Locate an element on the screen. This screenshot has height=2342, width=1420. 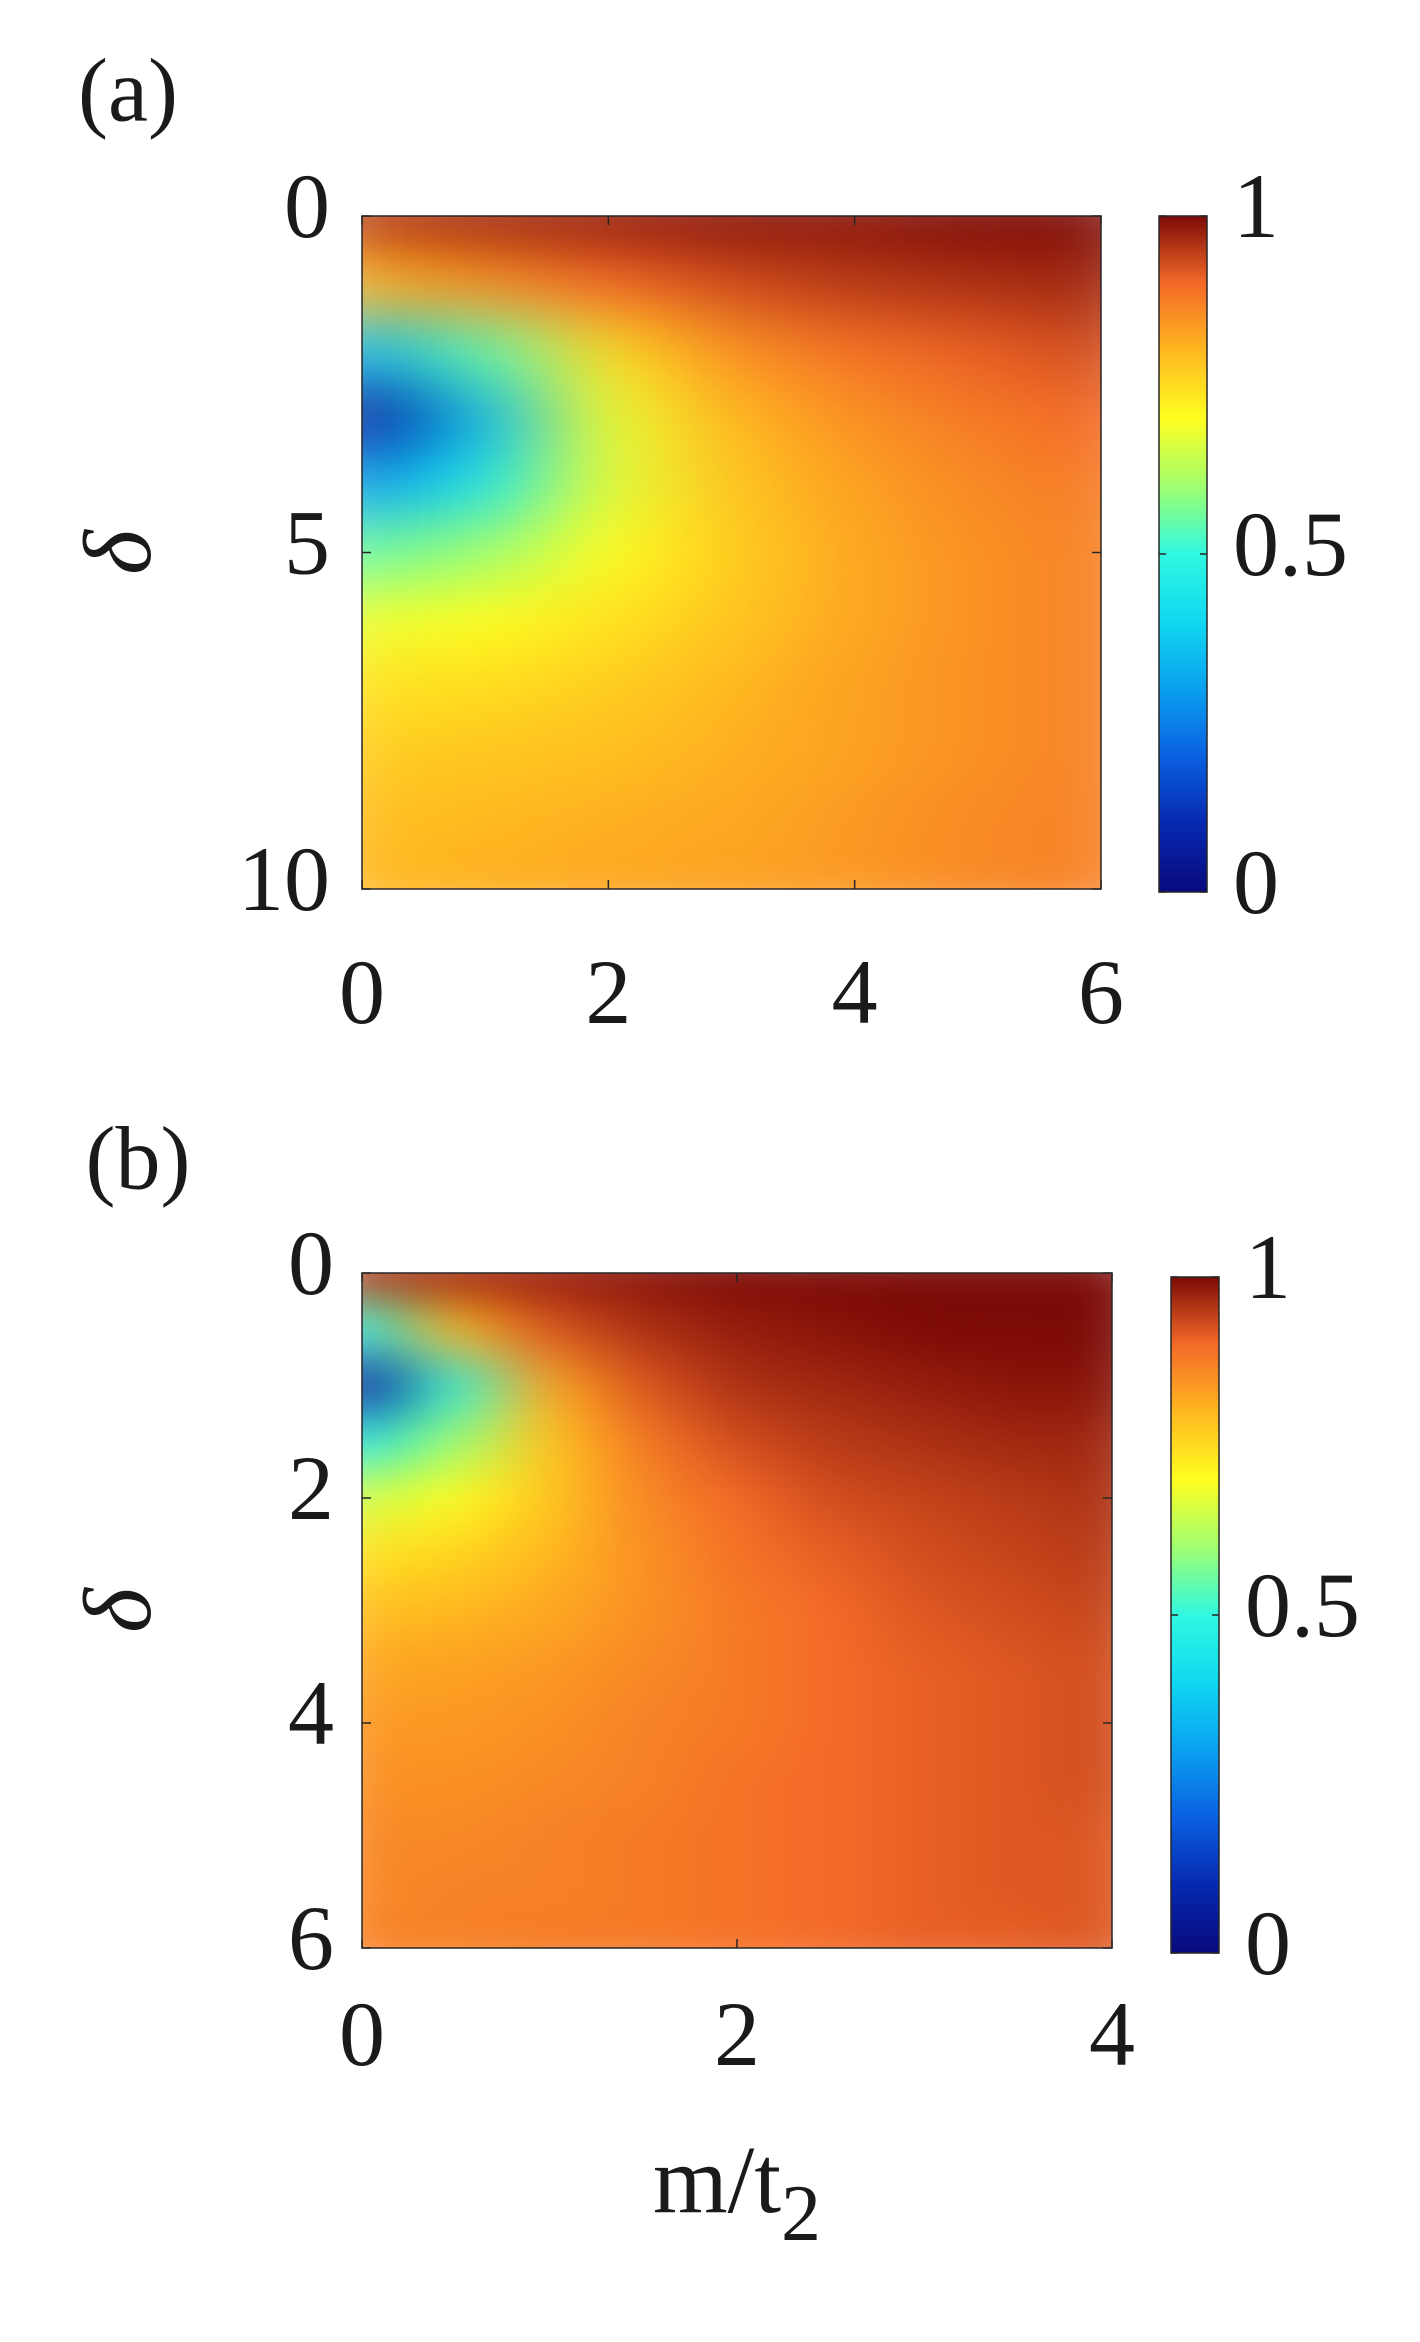
y-tick-label: 0 is located at coordinates (311, 1263).